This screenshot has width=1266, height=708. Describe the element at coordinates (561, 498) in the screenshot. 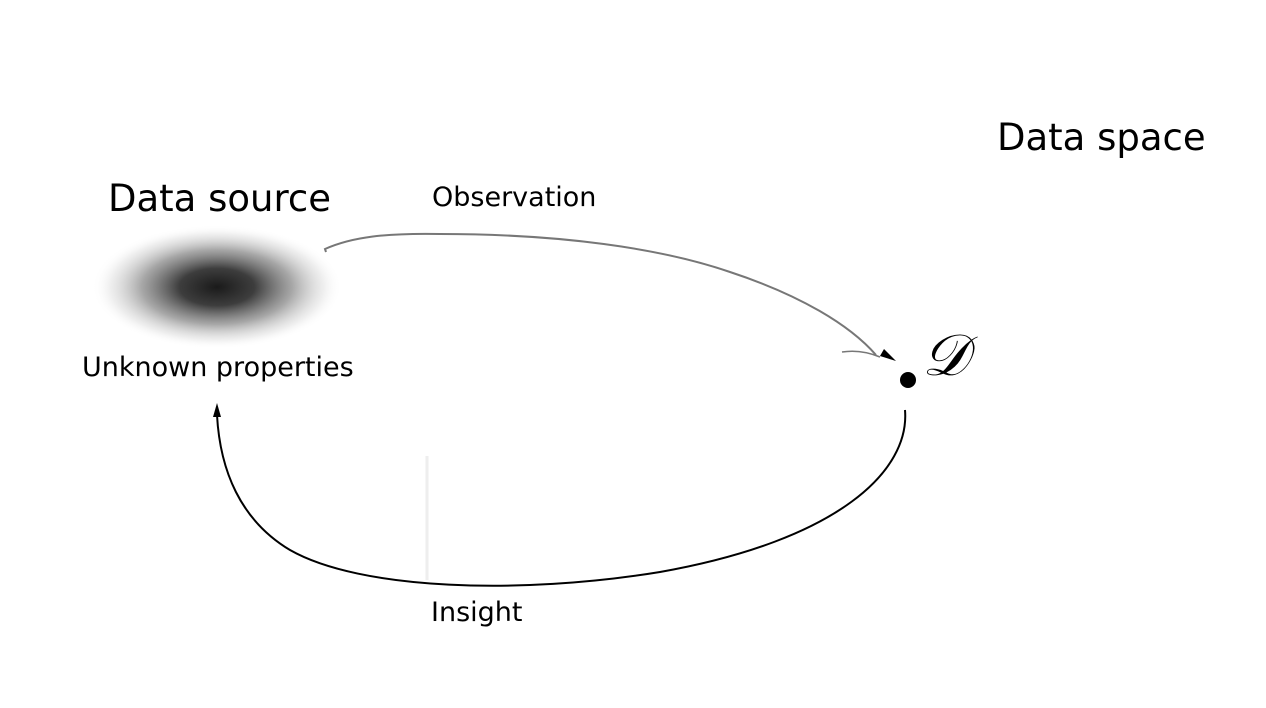

I see `insight-arrow` at that location.